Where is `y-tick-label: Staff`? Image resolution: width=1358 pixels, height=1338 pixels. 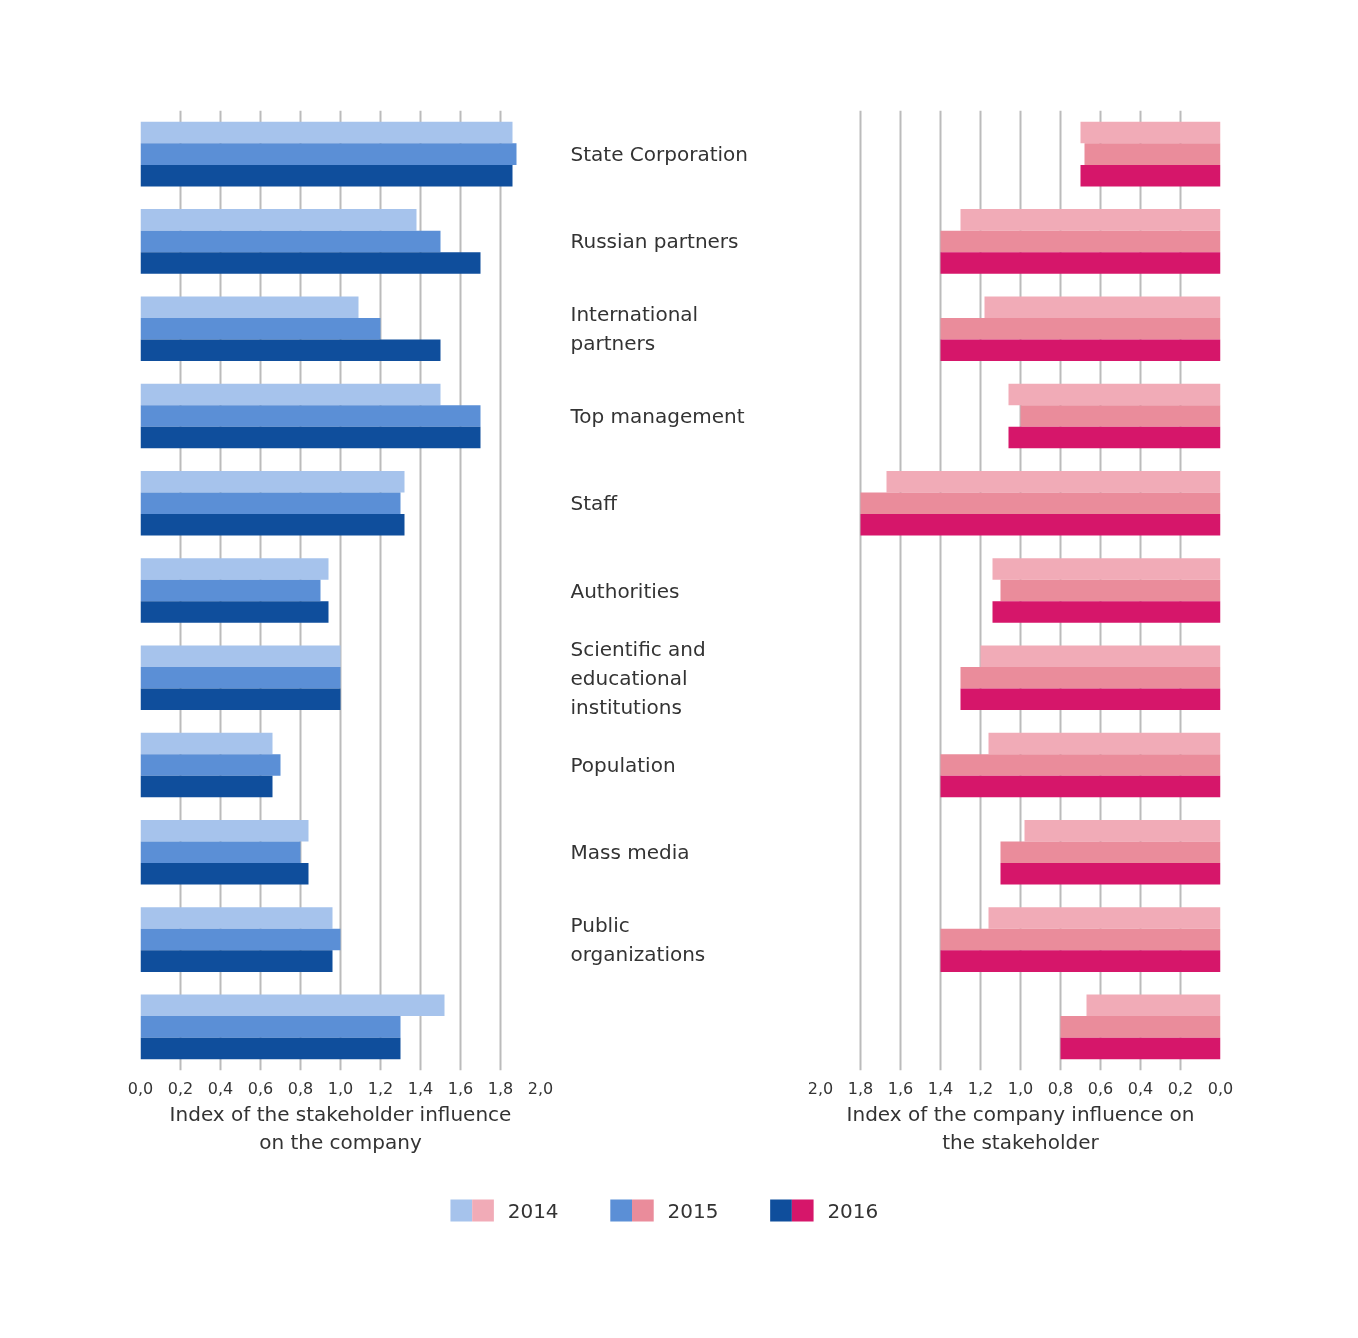
y-tick-label: Staff is located at coordinates (594, 503).